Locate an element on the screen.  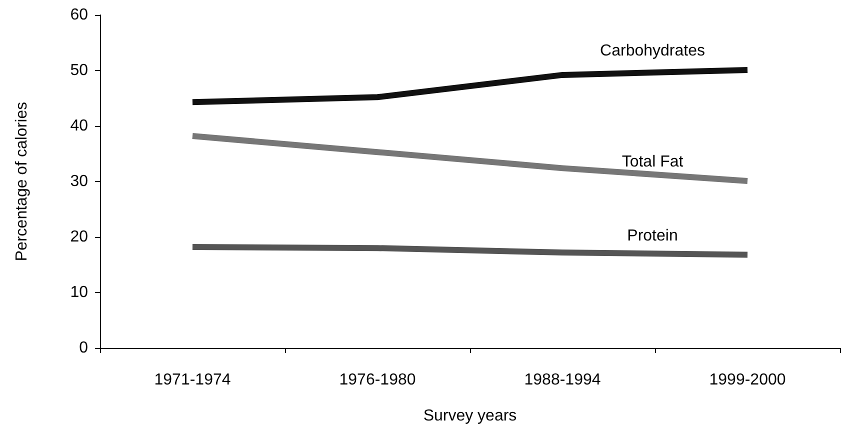
x-tick-label: 1976-1980 is located at coordinates (377, 380).